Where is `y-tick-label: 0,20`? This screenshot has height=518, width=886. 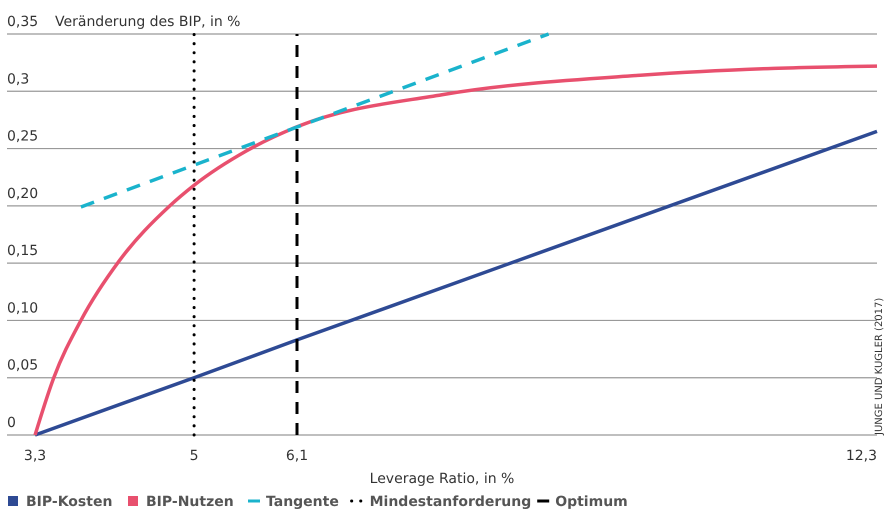
y-tick-label: 0,20 is located at coordinates (22, 194).